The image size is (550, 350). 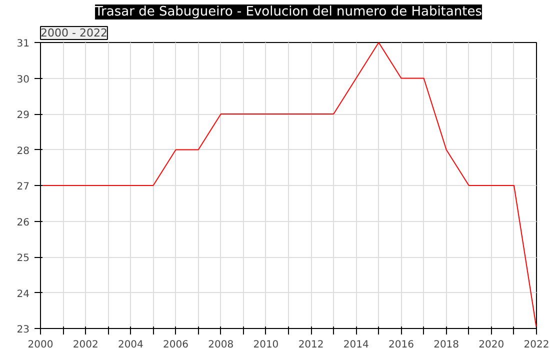 I want to click on x-tick-label: 2006, so click(x=175, y=345).